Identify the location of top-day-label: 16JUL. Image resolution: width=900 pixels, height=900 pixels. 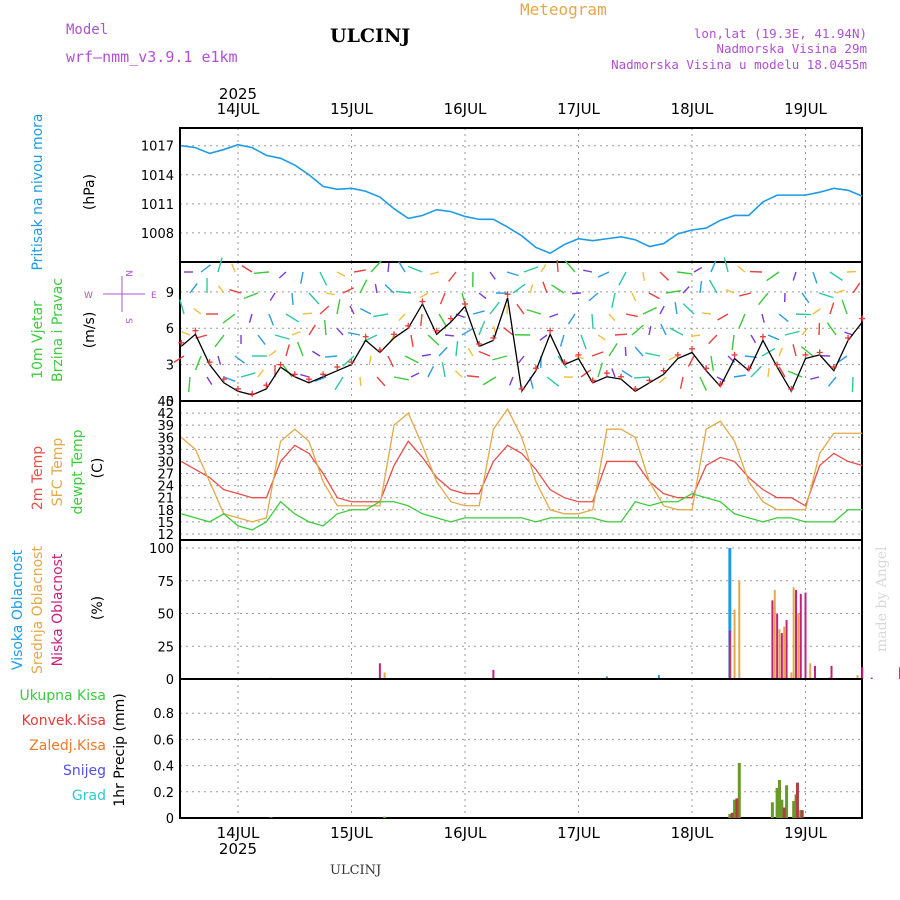
(465, 109).